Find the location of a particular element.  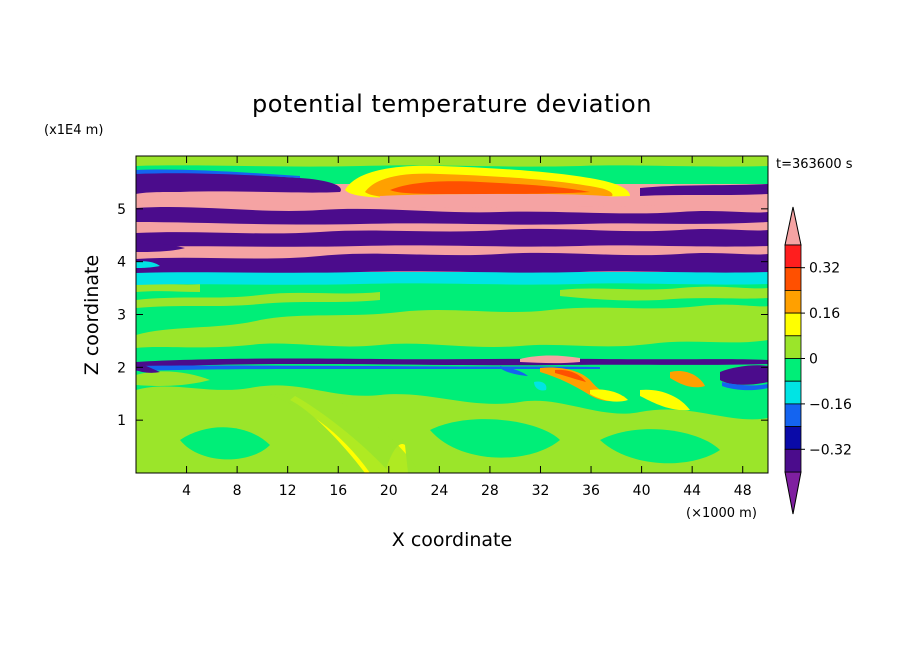

contour-orange-right is located at coordinates (687, 379).